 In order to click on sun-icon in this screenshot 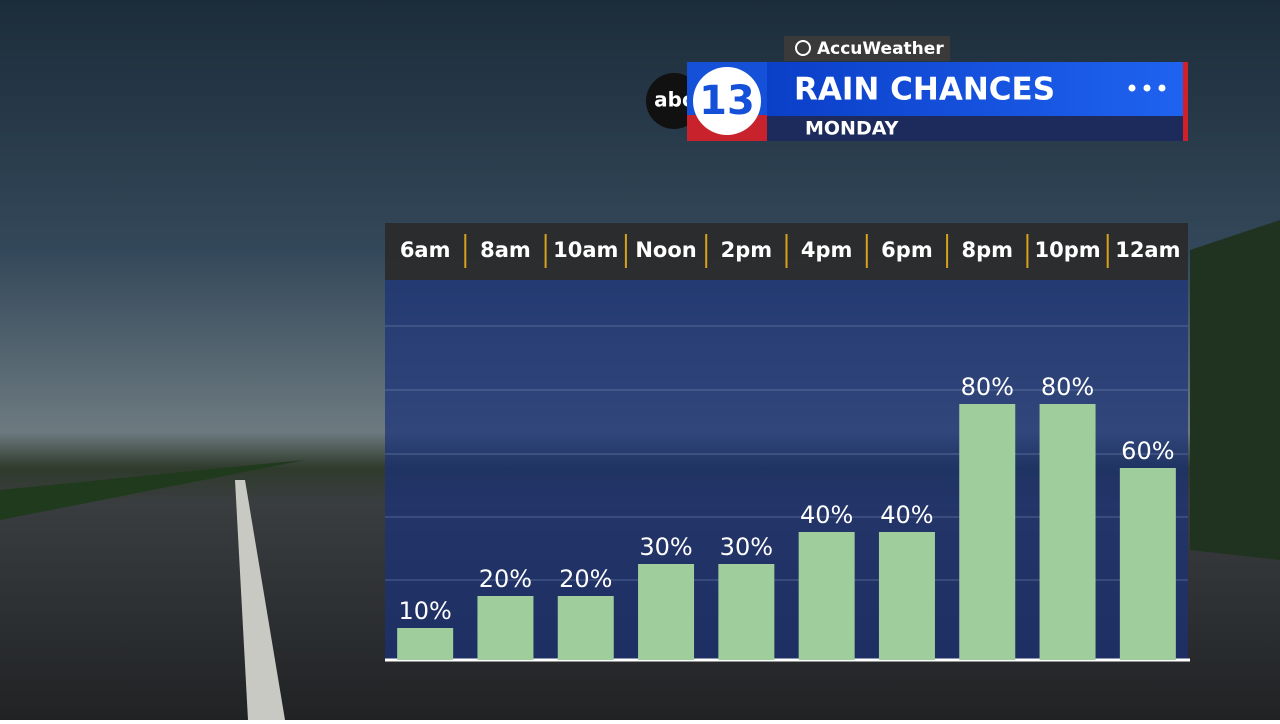, I will do `click(803, 48)`.